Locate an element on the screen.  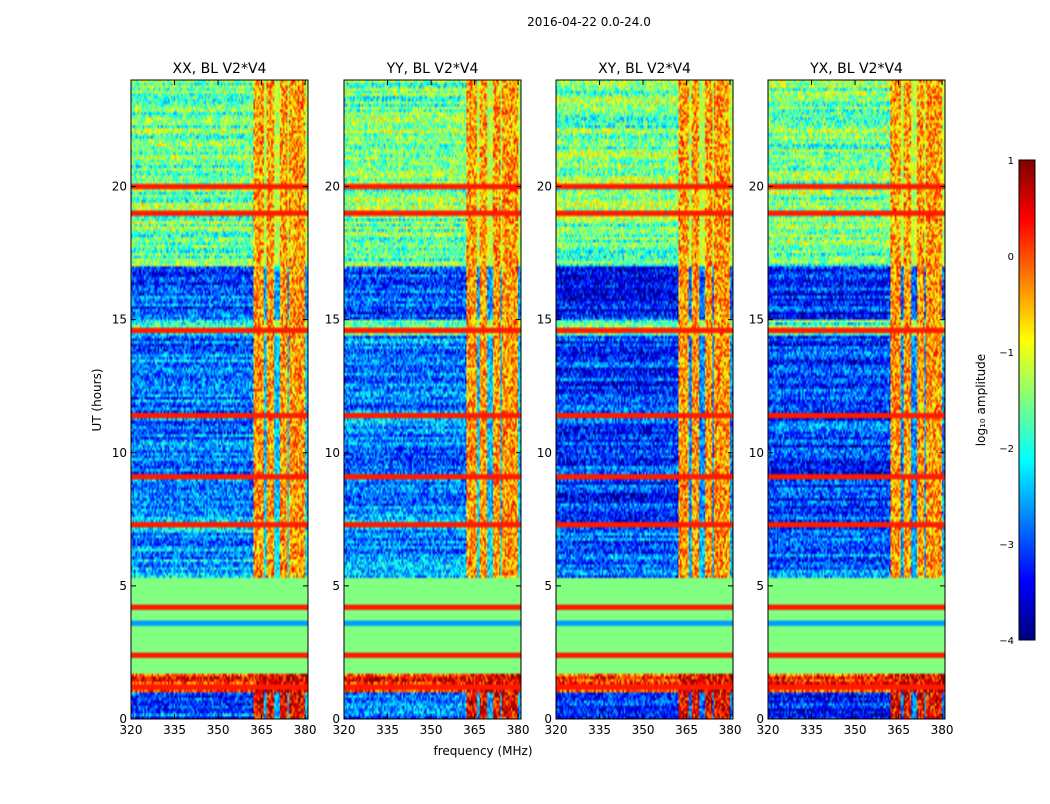
panel-title: YX, BL V2*V4 is located at coordinates (856, 69).